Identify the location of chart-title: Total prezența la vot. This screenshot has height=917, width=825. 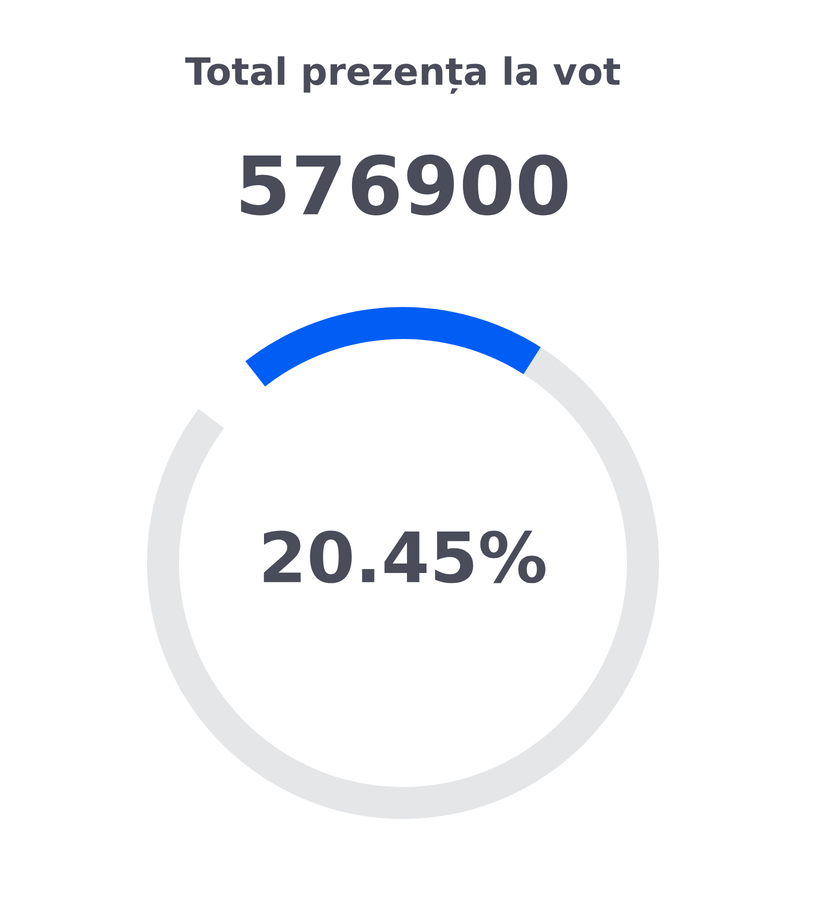
(402, 75).